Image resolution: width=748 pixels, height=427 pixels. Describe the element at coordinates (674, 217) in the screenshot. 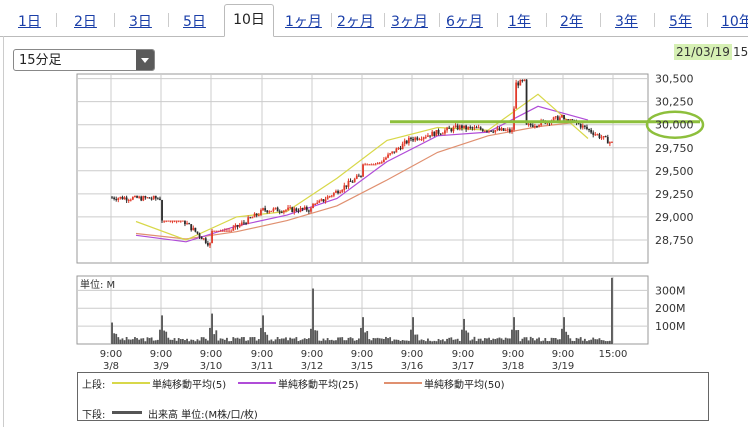

I see `price-tick-label: 29,000` at that location.